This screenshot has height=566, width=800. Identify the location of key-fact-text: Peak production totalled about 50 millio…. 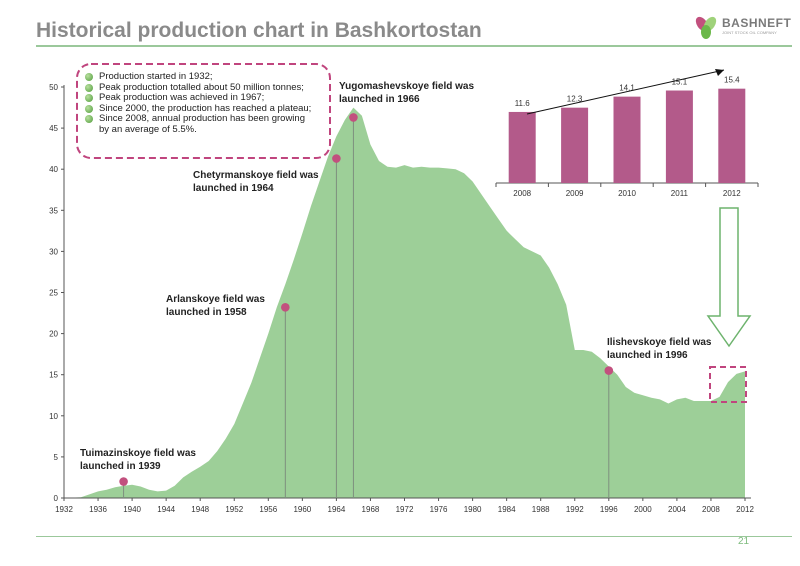
(201, 87).